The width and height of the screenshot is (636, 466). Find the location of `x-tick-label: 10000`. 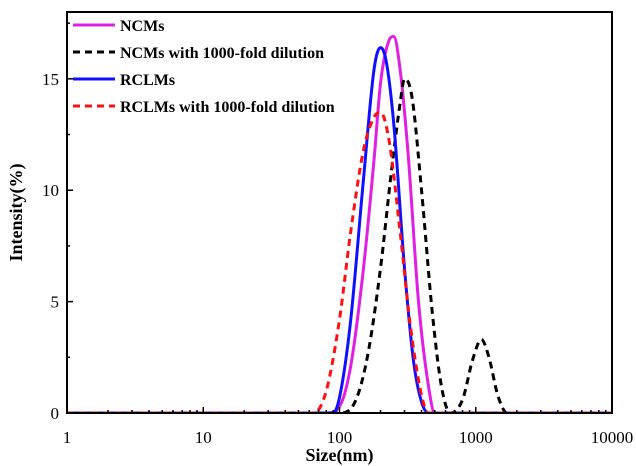

x-tick-label: 10000 is located at coordinates (612, 437).